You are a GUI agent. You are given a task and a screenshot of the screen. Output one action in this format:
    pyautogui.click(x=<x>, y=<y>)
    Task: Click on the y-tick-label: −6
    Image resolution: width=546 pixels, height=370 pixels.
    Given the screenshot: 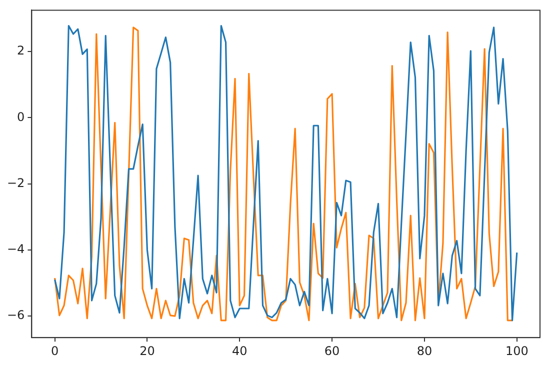 What is the action you would take?
    pyautogui.click(x=15, y=315)
    